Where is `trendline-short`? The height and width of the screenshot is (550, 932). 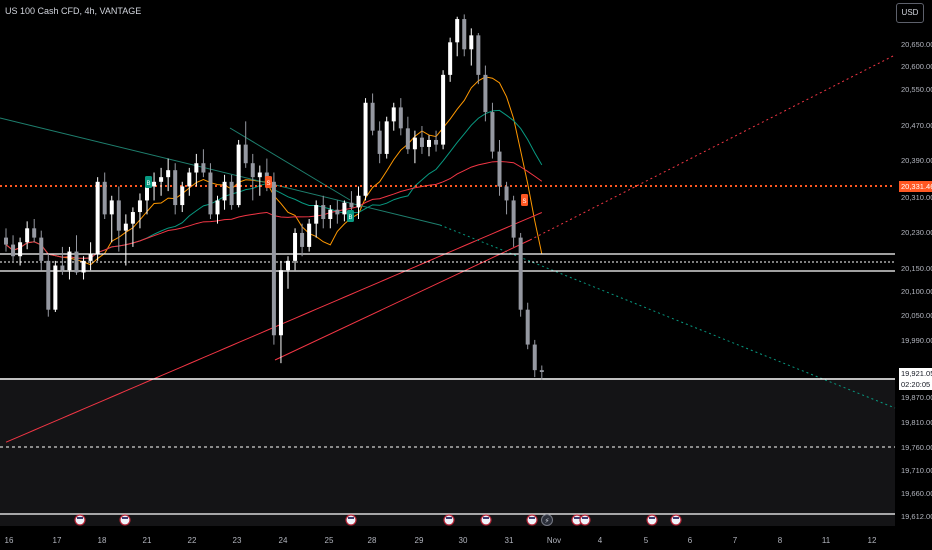 trendline-short is located at coordinates (290, 164).